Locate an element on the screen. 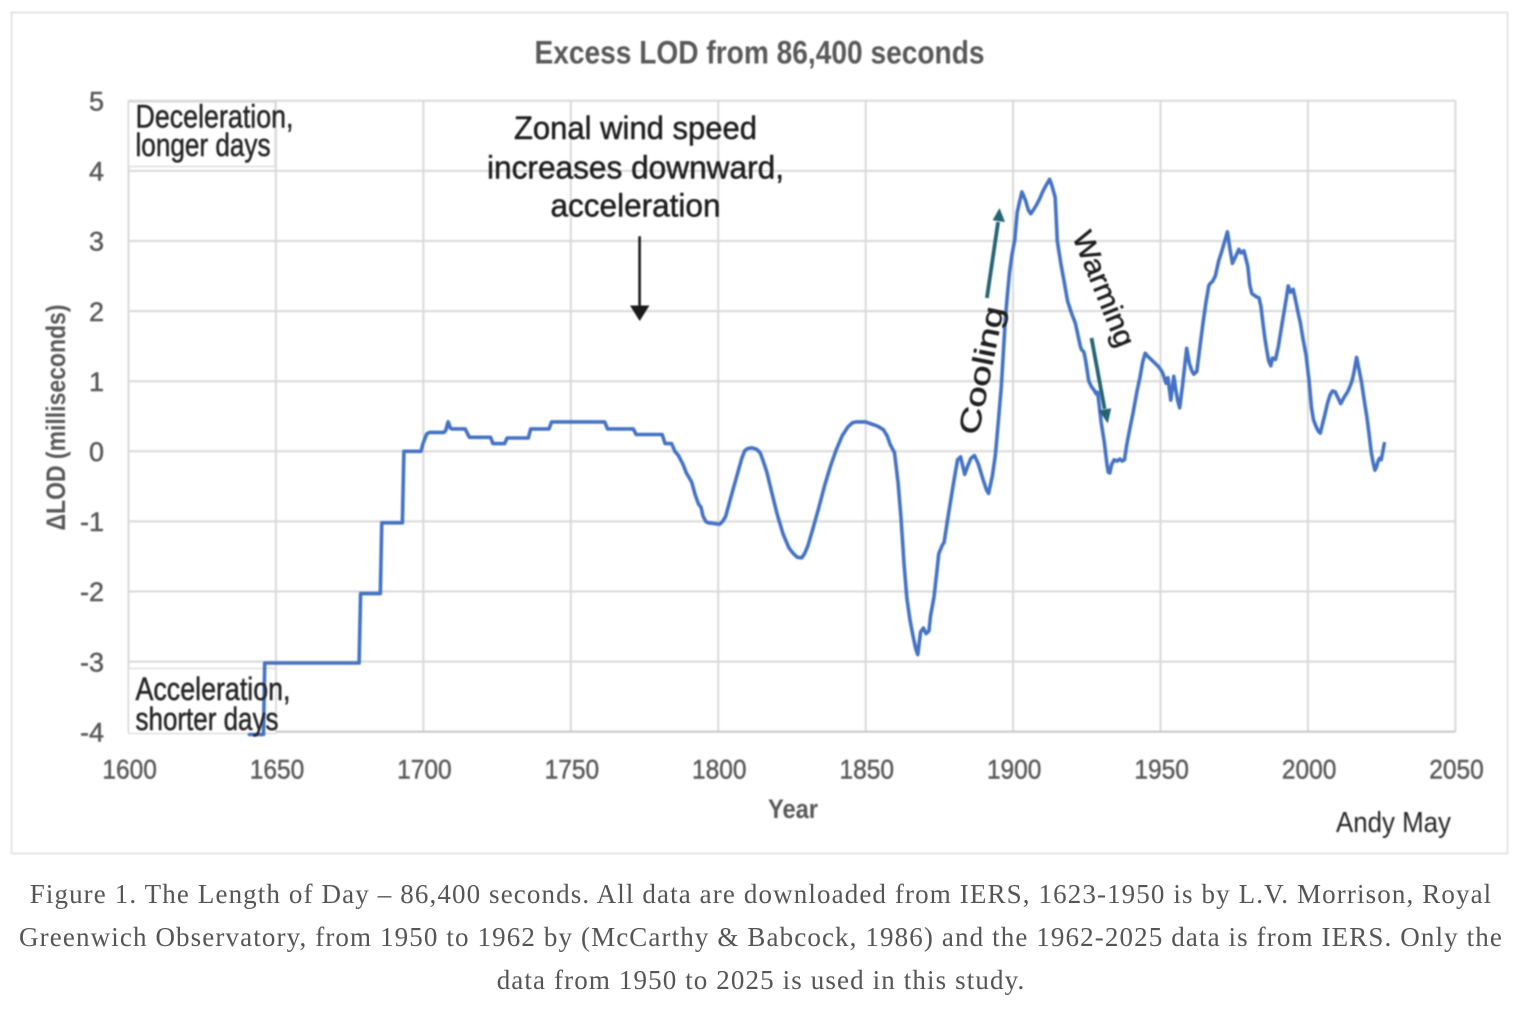  svg-text: Year is located at coordinates (793, 809).